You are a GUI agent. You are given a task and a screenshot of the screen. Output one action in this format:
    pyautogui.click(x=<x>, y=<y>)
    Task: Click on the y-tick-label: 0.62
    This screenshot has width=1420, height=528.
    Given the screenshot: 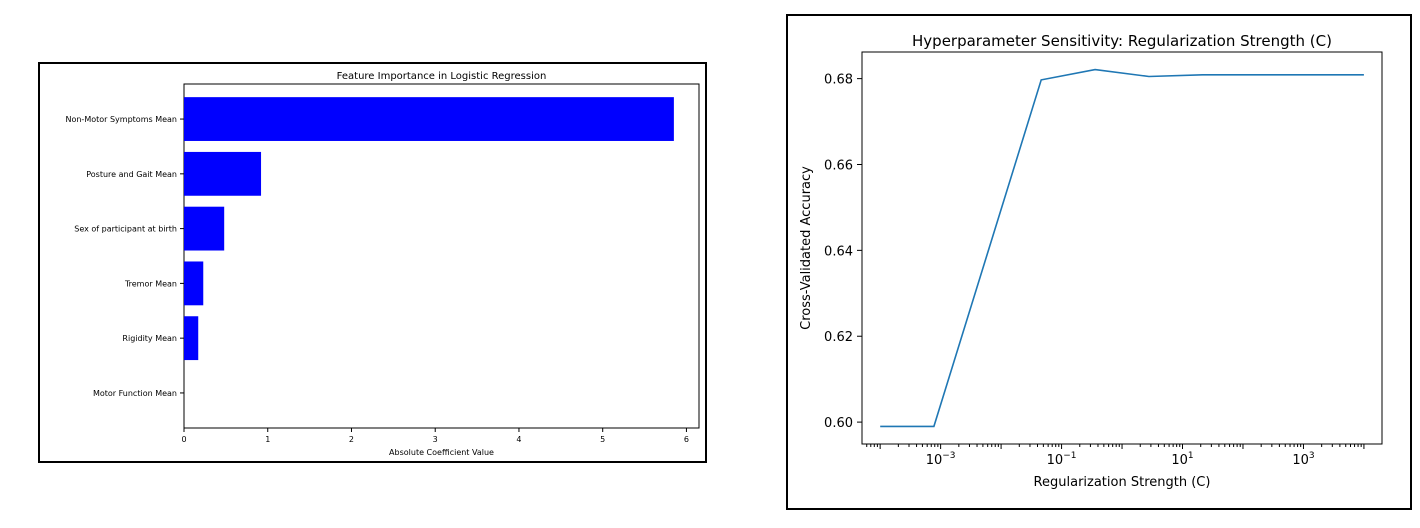 What is the action you would take?
    pyautogui.click(x=838, y=337)
    